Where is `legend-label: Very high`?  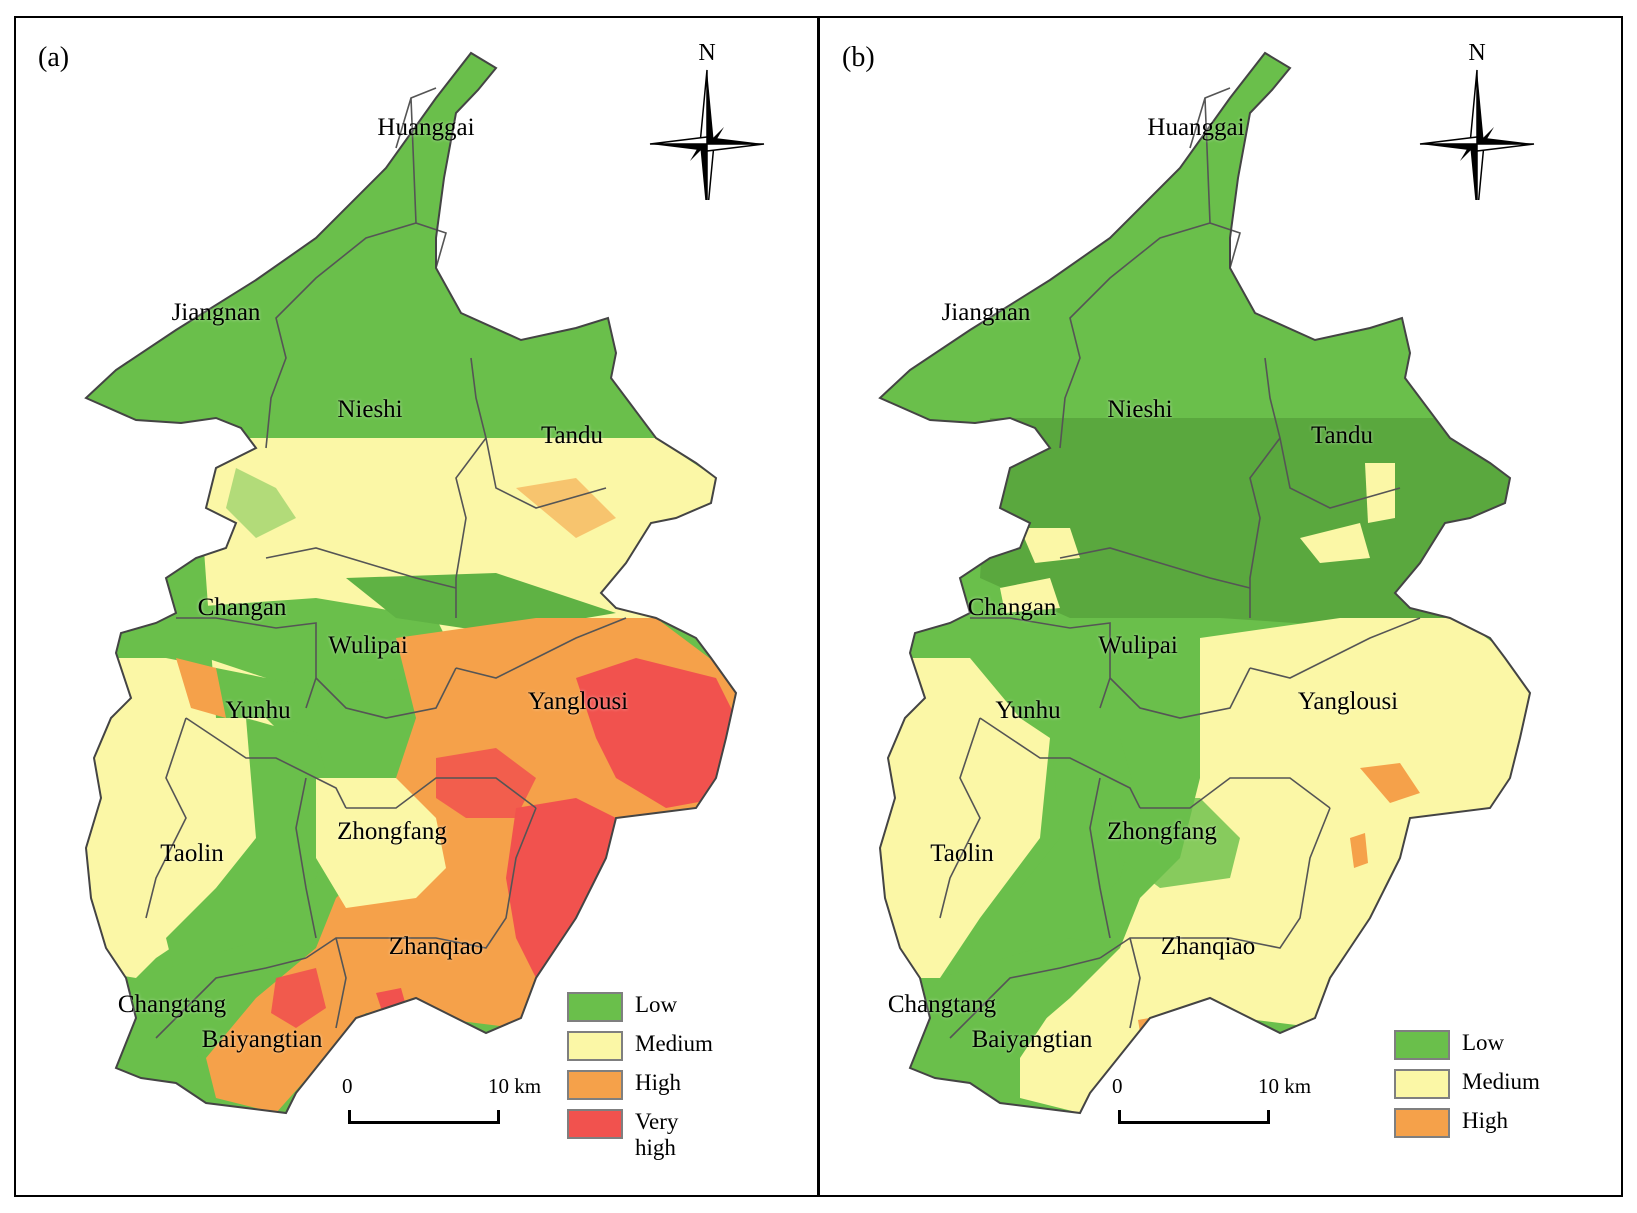 legend-label: Very high is located at coordinates (657, 1134).